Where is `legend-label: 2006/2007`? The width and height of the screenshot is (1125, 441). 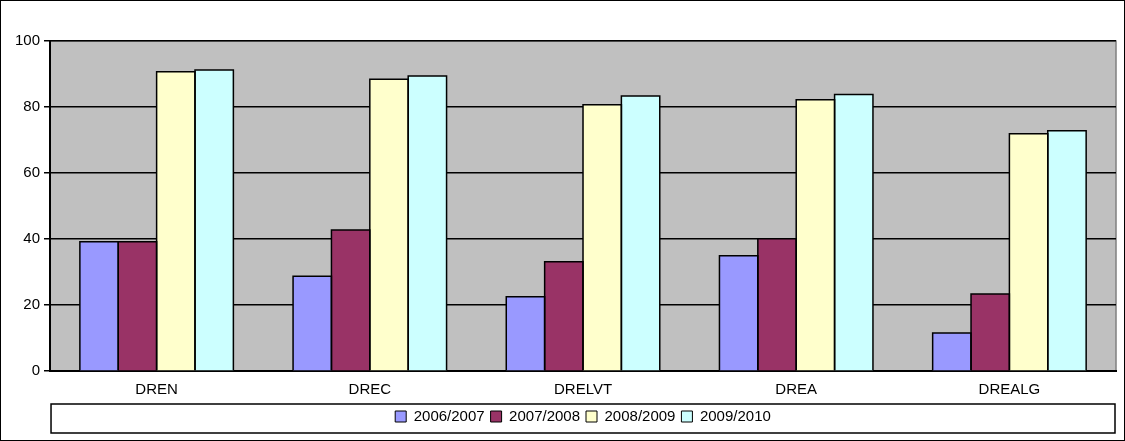
legend-label: 2006/2007 is located at coordinates (449, 415).